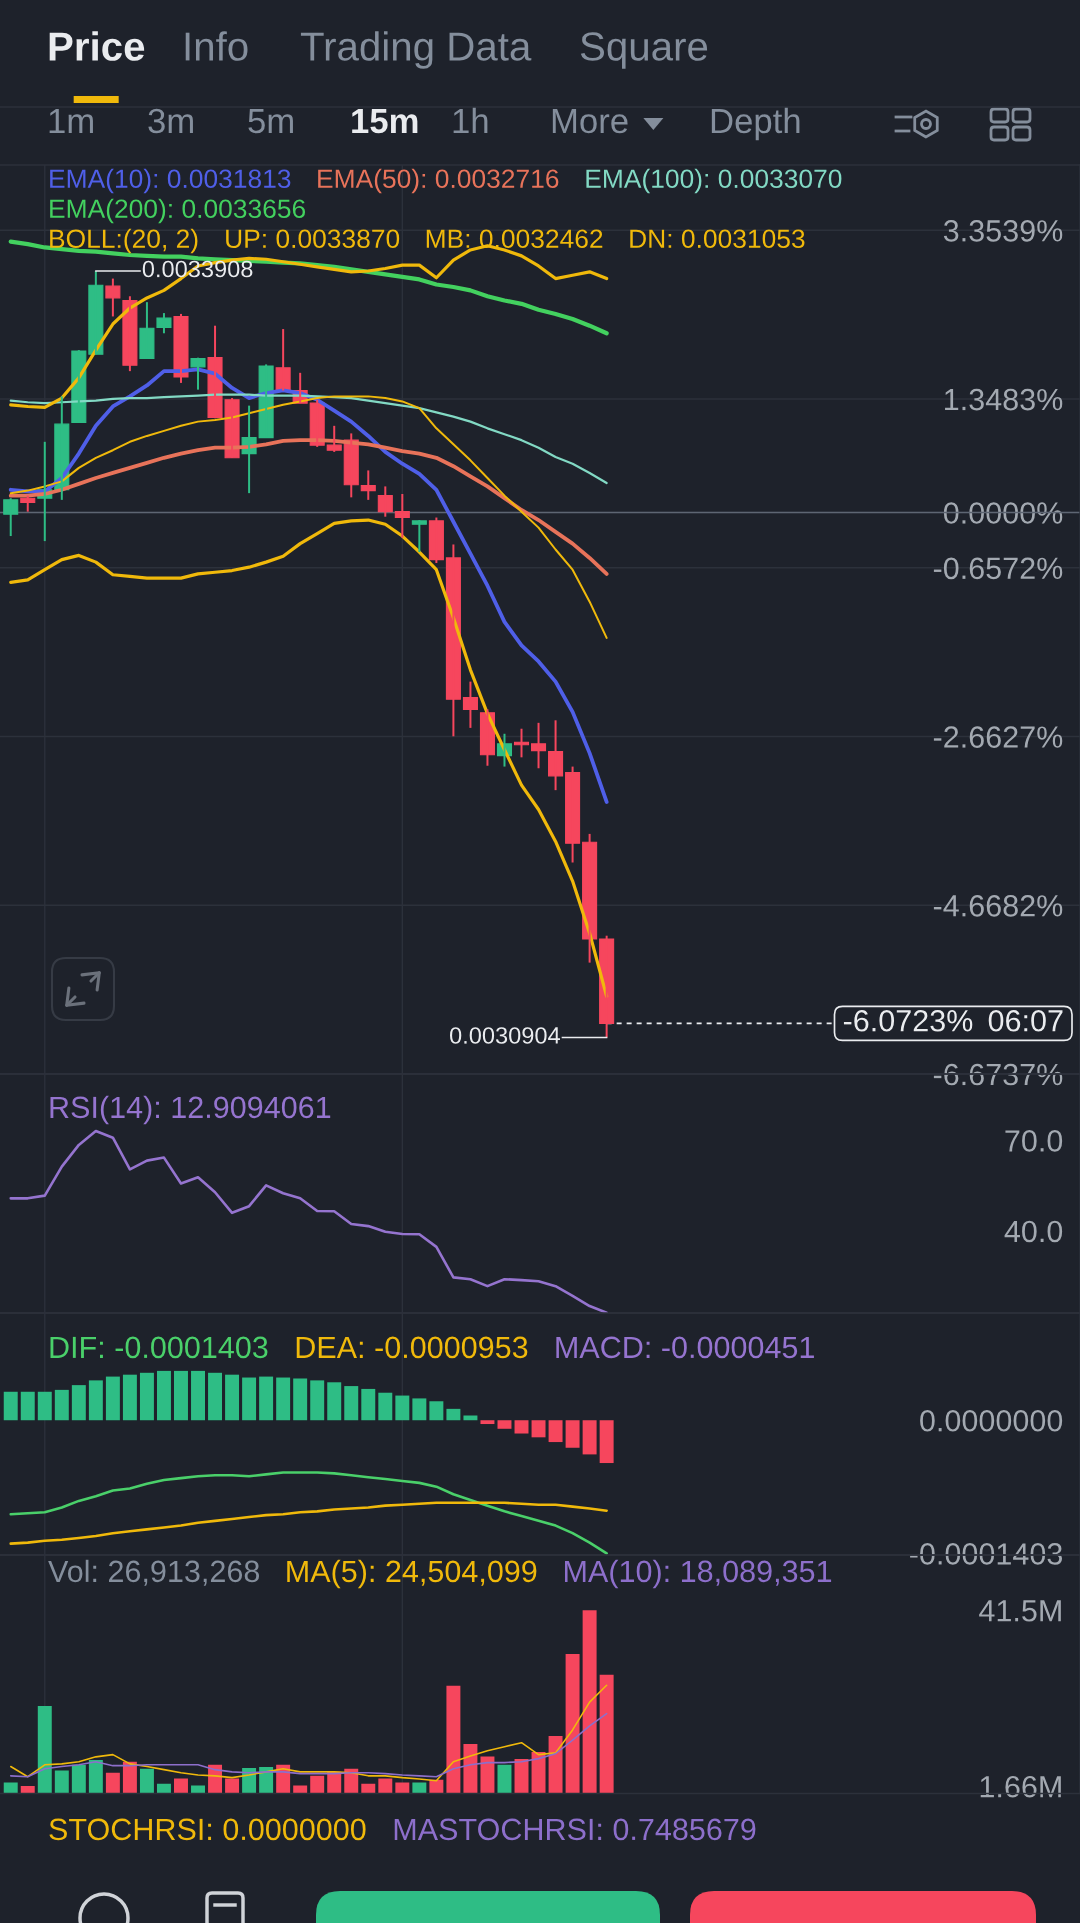 The height and width of the screenshot is (1923, 1080). What do you see at coordinates (1025, 1020) in the screenshot?
I see `text: 06:07` at bounding box center [1025, 1020].